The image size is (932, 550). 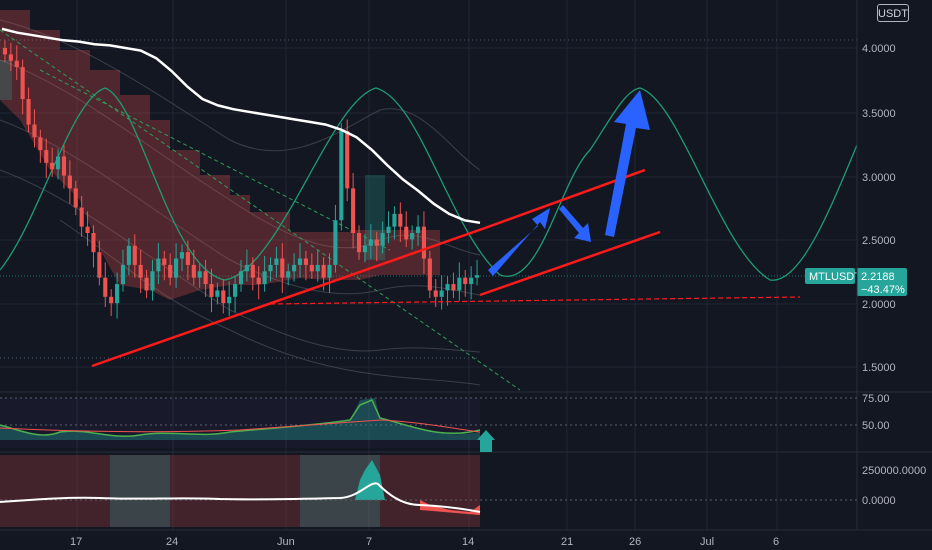 What do you see at coordinates (879, 178) in the screenshot?
I see `price-tick-2: 3.0000` at bounding box center [879, 178].